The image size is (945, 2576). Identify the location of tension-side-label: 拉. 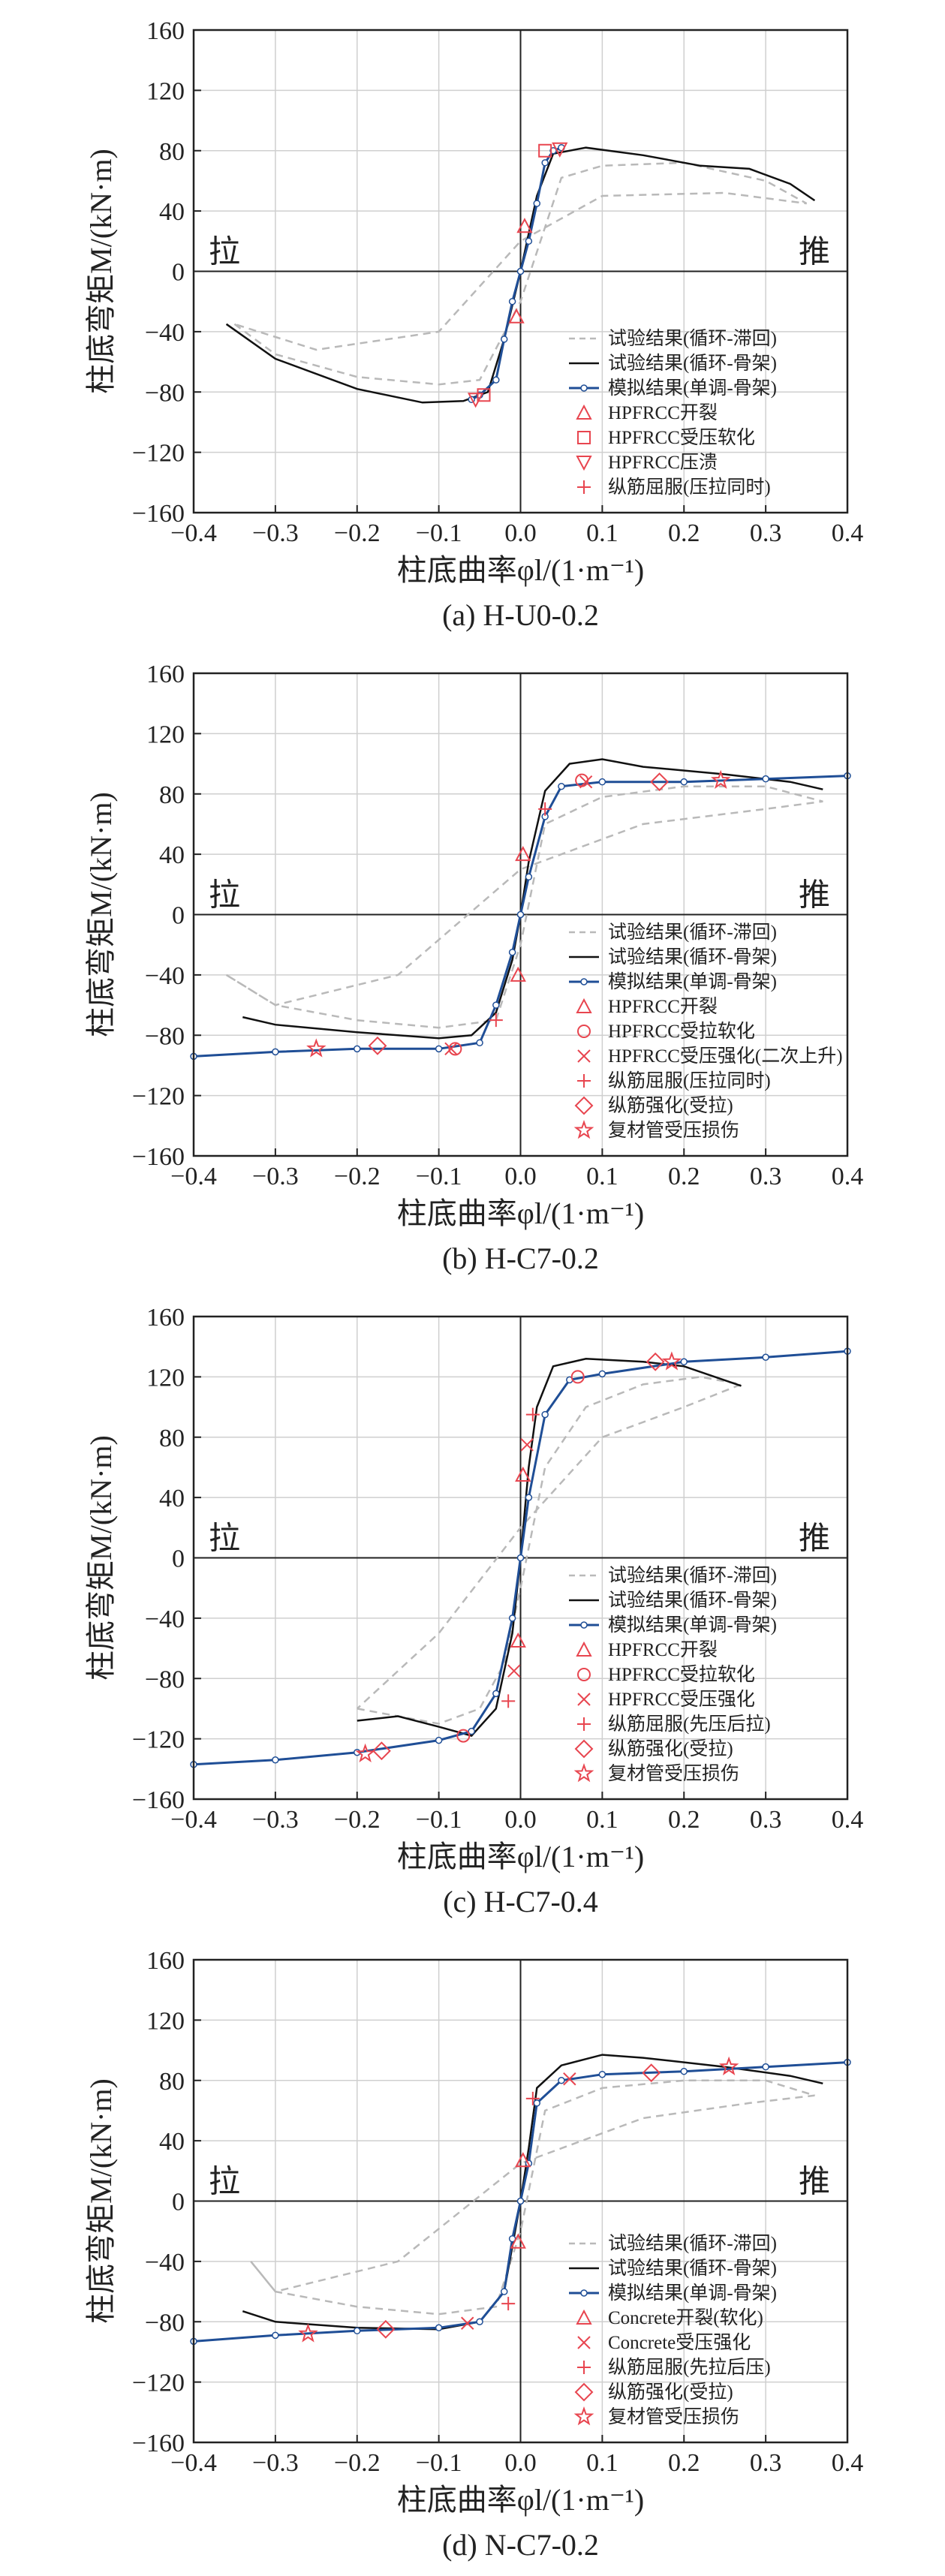
(225, 2182).